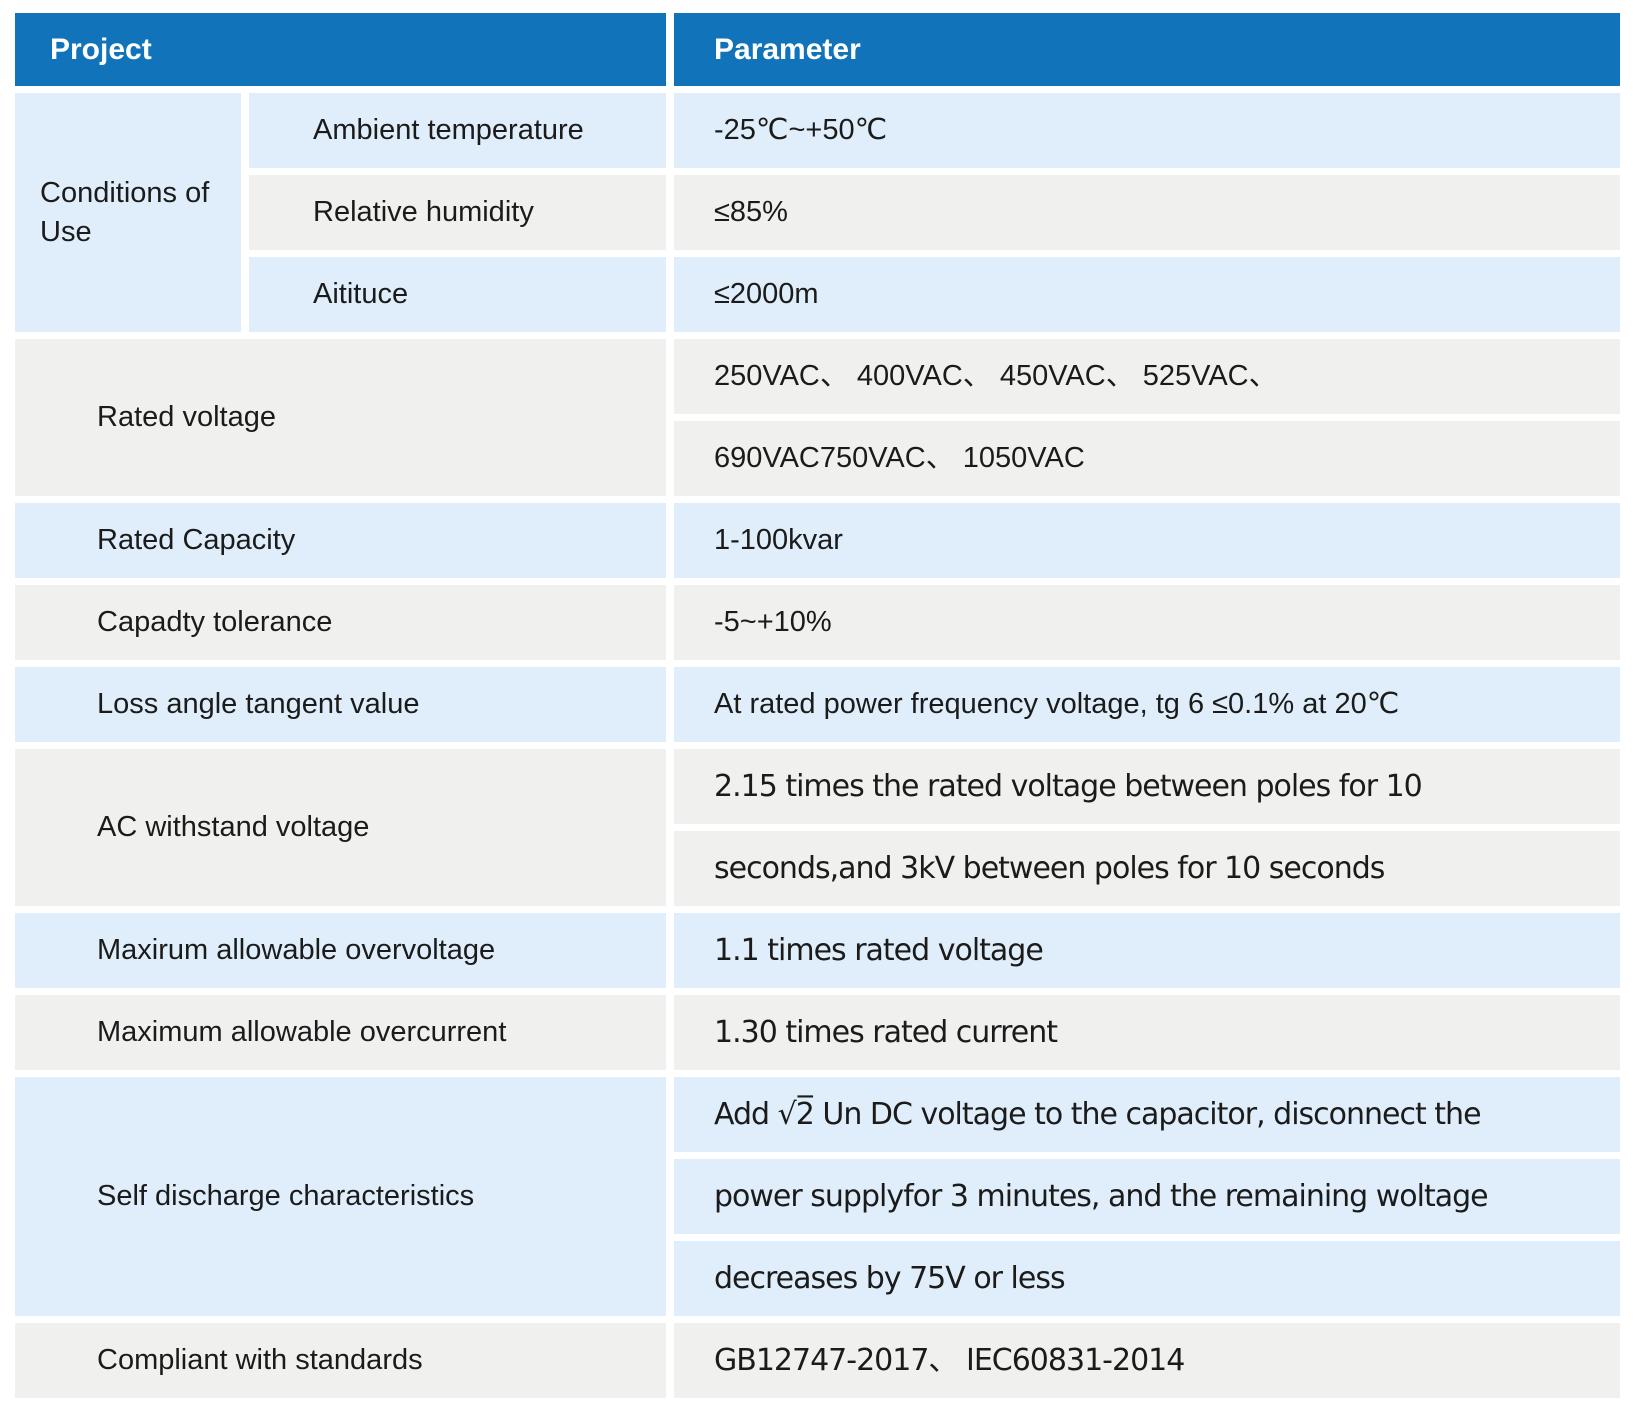 This screenshot has height=1406, width=1633. What do you see at coordinates (340, 827) in the screenshot?
I see `row-label: AC withstand voltage` at bounding box center [340, 827].